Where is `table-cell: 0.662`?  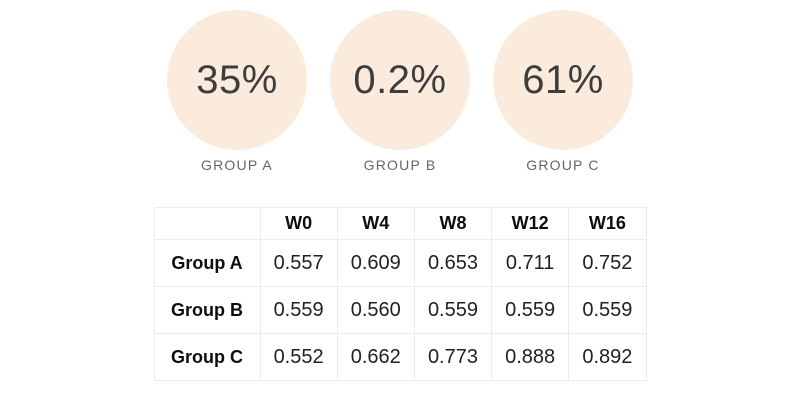
table-cell: 0.662 is located at coordinates (375, 357).